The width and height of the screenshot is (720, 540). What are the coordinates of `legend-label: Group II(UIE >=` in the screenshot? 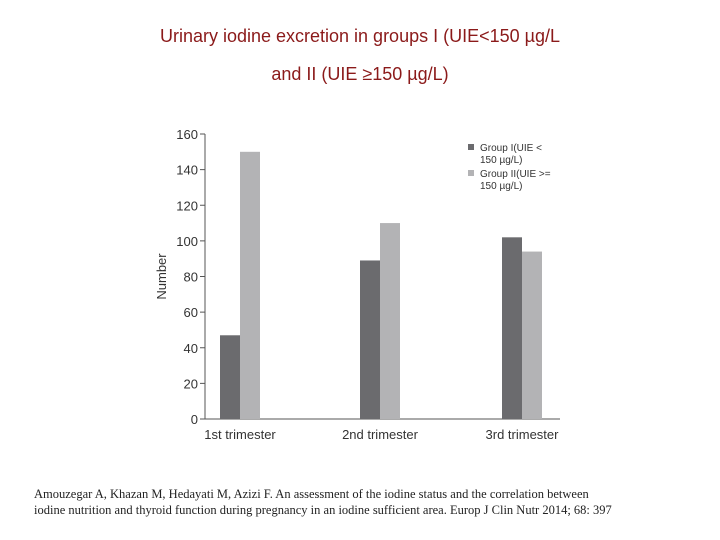 It's located at (515, 174).